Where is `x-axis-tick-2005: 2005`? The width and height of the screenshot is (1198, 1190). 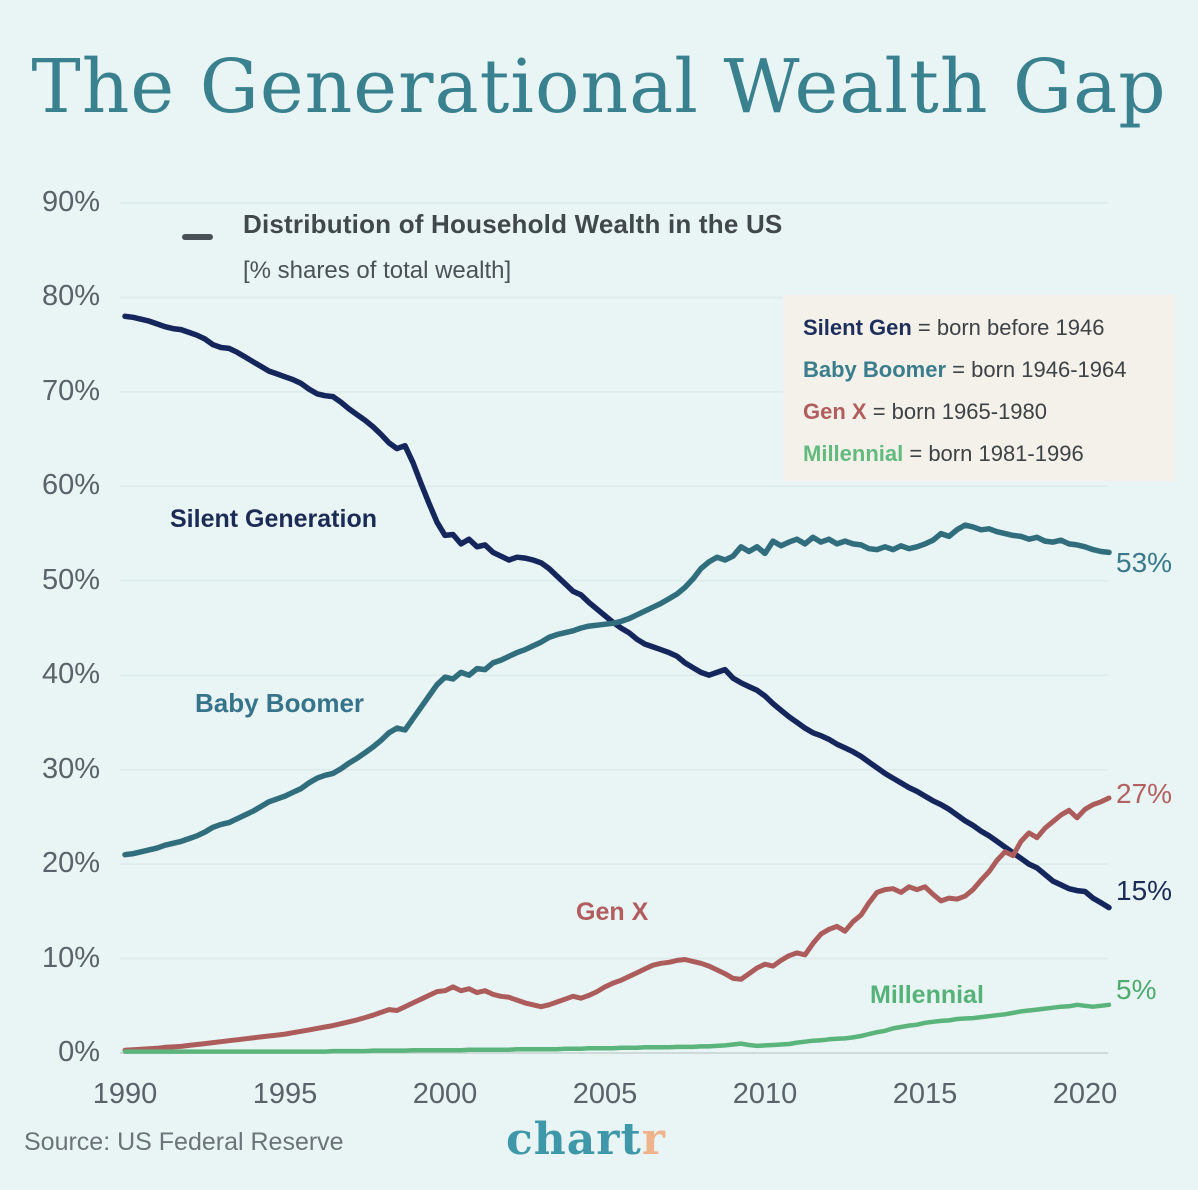
x-axis-tick-2005: 2005 is located at coordinates (605, 1094).